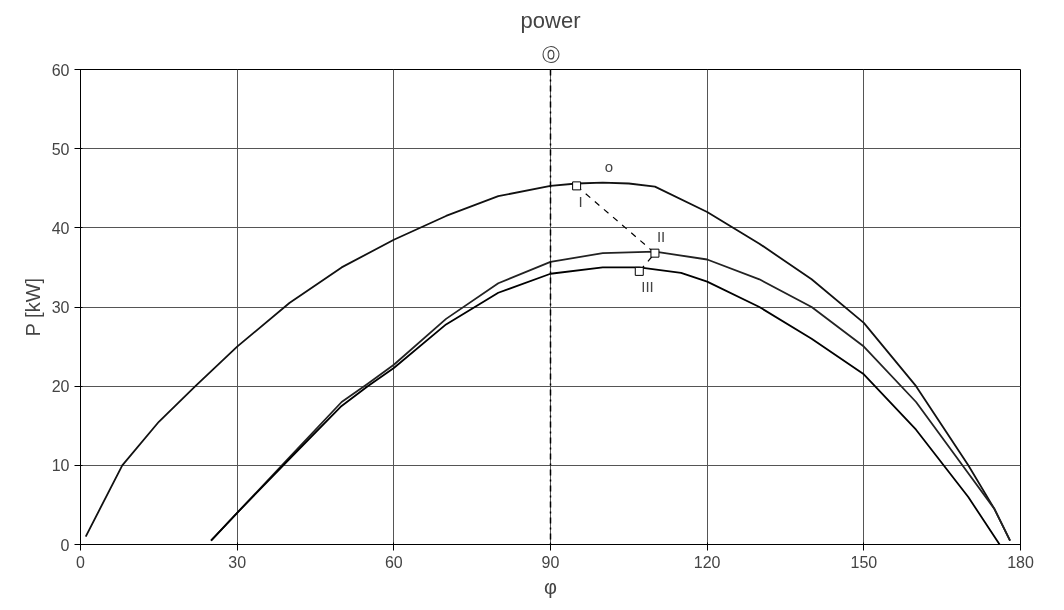  I want to click on x-tick-label: 180, so click(1020, 562).